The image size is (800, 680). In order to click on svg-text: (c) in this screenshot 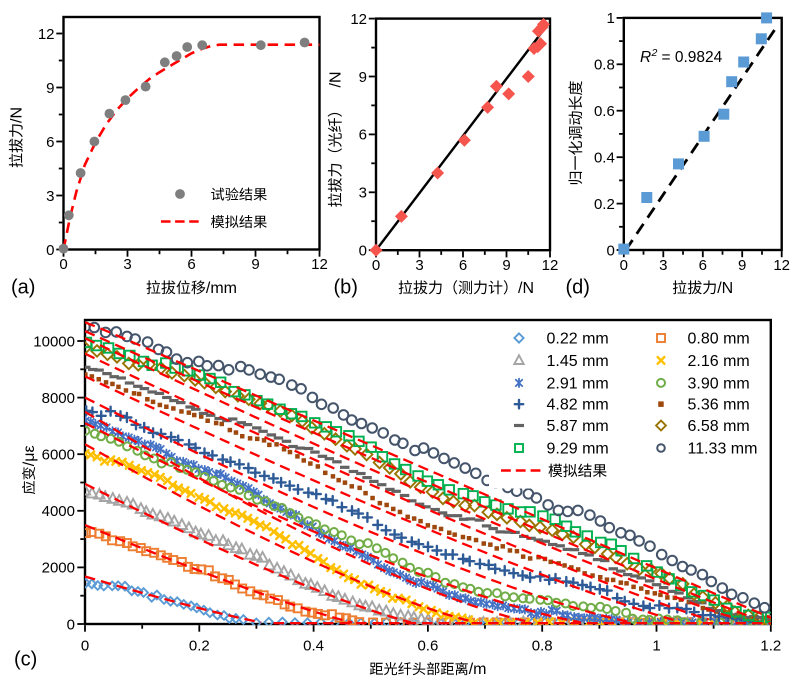, I will do `click(25, 660)`.